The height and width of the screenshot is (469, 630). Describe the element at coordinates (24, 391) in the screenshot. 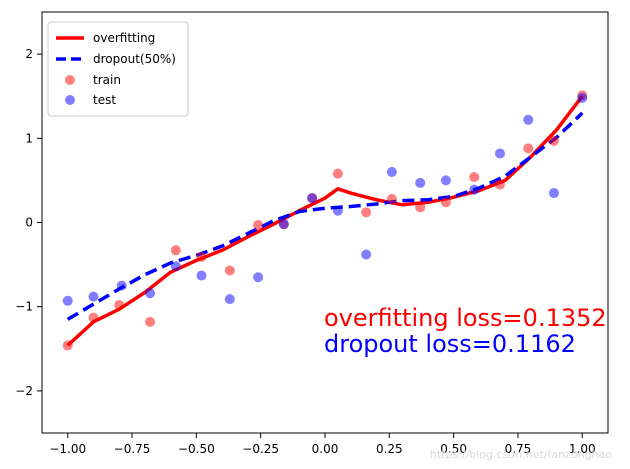

I see `y-tick-label: −2` at that location.